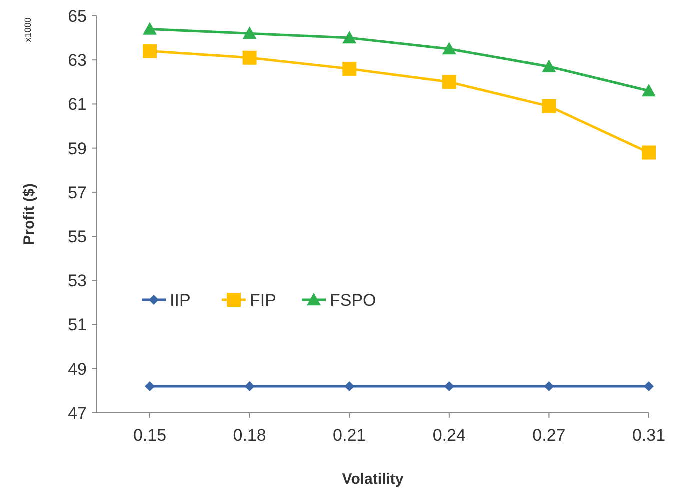  What do you see at coordinates (77, 369) in the screenshot?
I see `y-tick-label: 49` at bounding box center [77, 369].